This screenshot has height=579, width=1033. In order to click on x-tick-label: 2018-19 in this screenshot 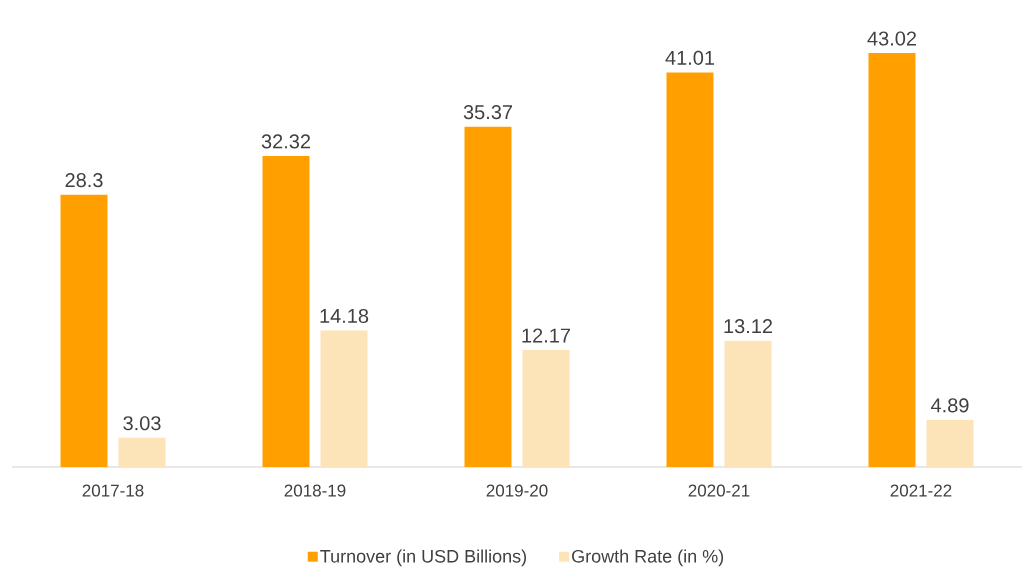, I will do `click(315, 490)`.